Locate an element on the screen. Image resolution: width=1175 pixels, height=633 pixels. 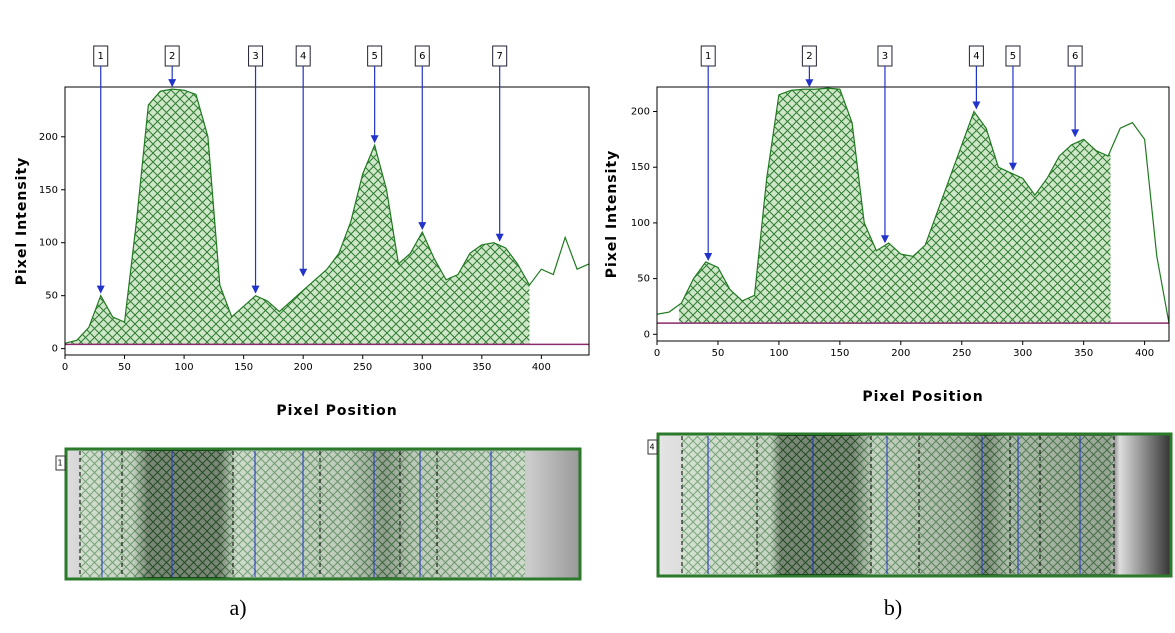
lane-label: 1 is located at coordinates (59, 463).